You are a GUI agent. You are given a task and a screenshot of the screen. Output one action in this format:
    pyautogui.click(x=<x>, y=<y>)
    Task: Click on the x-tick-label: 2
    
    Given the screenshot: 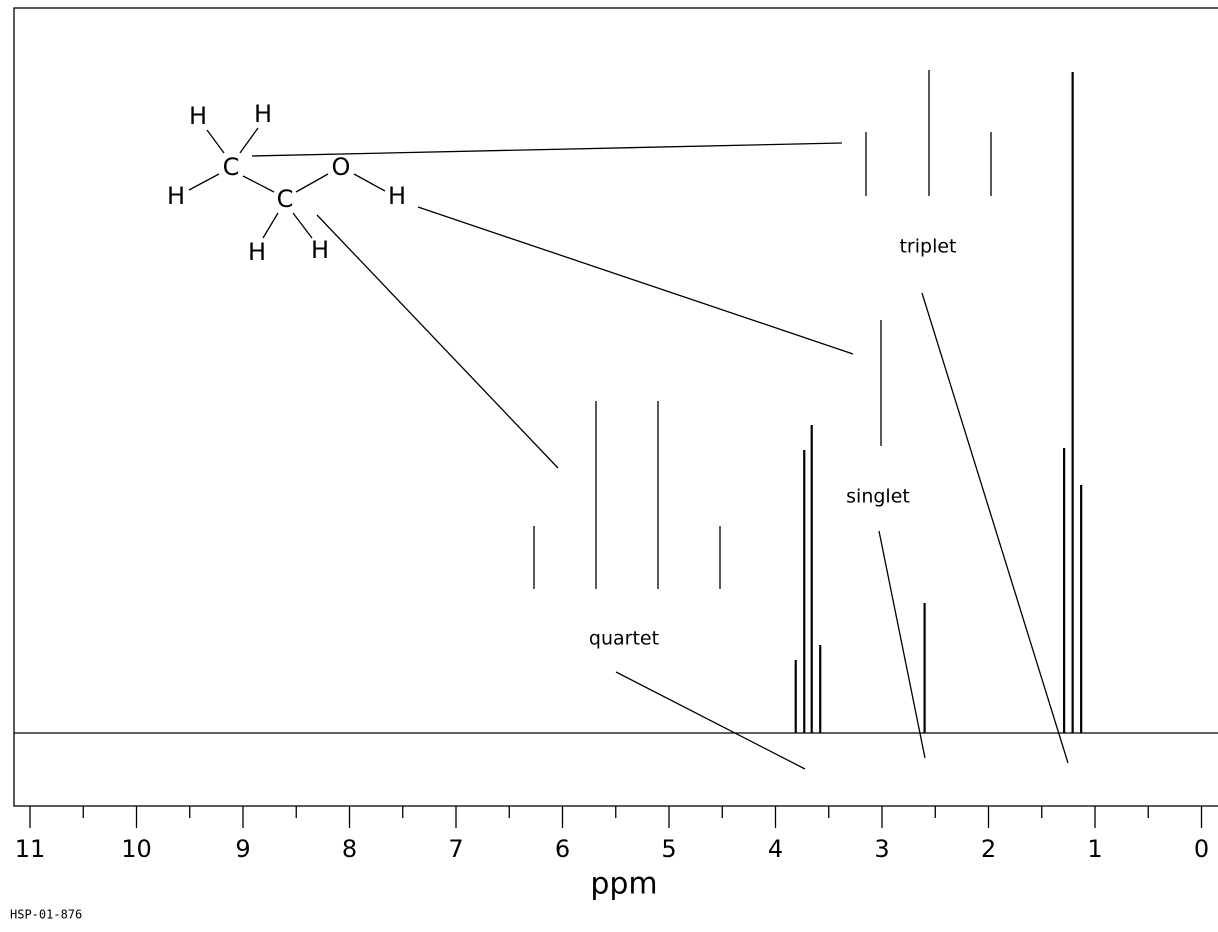 What is the action you would take?
    pyautogui.click(x=988, y=849)
    